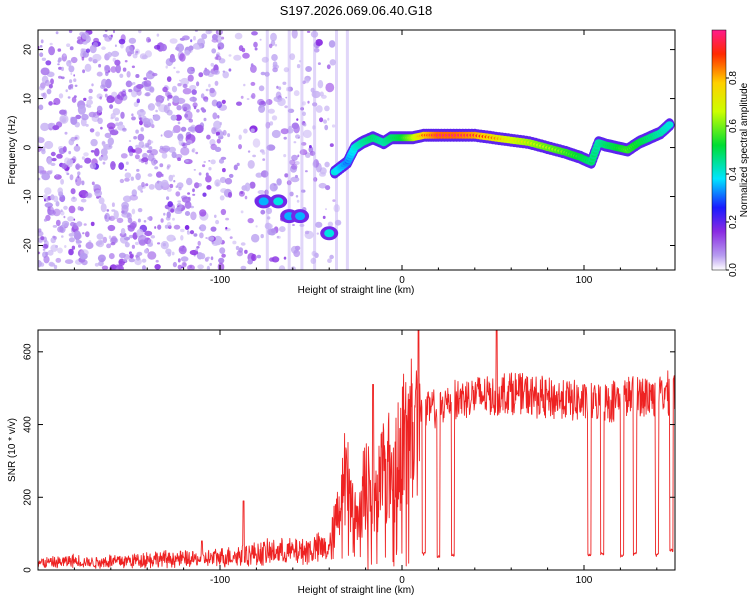  Describe the element at coordinates (733, 126) in the screenshot. I see `colorbar-tick-label: 0.6` at that location.